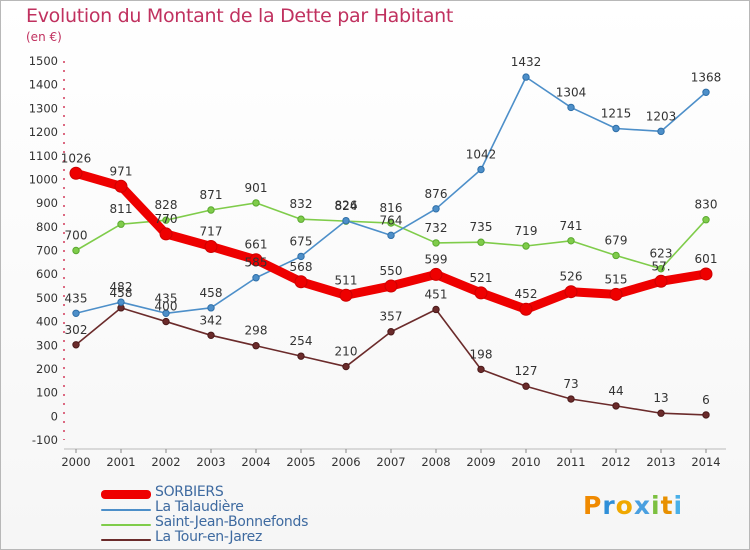  What do you see at coordinates (208, 537) in the screenshot?
I see `legend-label: La Tour-en-Jarez` at bounding box center [208, 537].